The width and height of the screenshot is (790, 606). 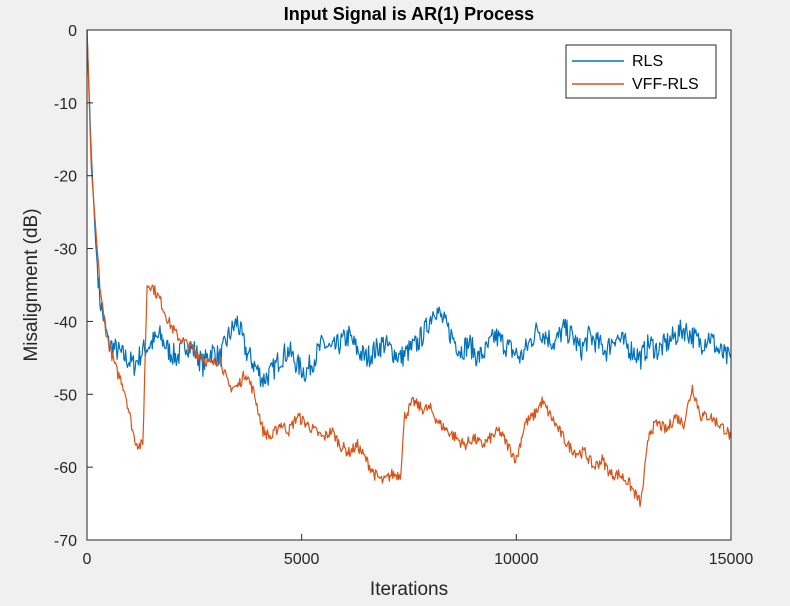 What do you see at coordinates (65, 250) in the screenshot?
I see `y-tick-label: -30` at bounding box center [65, 250].